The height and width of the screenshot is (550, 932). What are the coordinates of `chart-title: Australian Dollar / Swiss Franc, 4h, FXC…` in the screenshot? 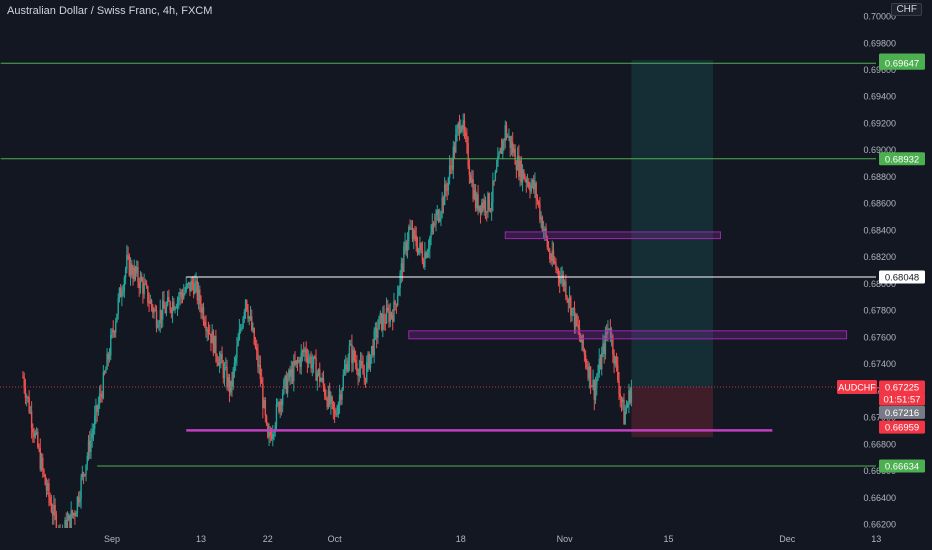 It's located at (110, 11).